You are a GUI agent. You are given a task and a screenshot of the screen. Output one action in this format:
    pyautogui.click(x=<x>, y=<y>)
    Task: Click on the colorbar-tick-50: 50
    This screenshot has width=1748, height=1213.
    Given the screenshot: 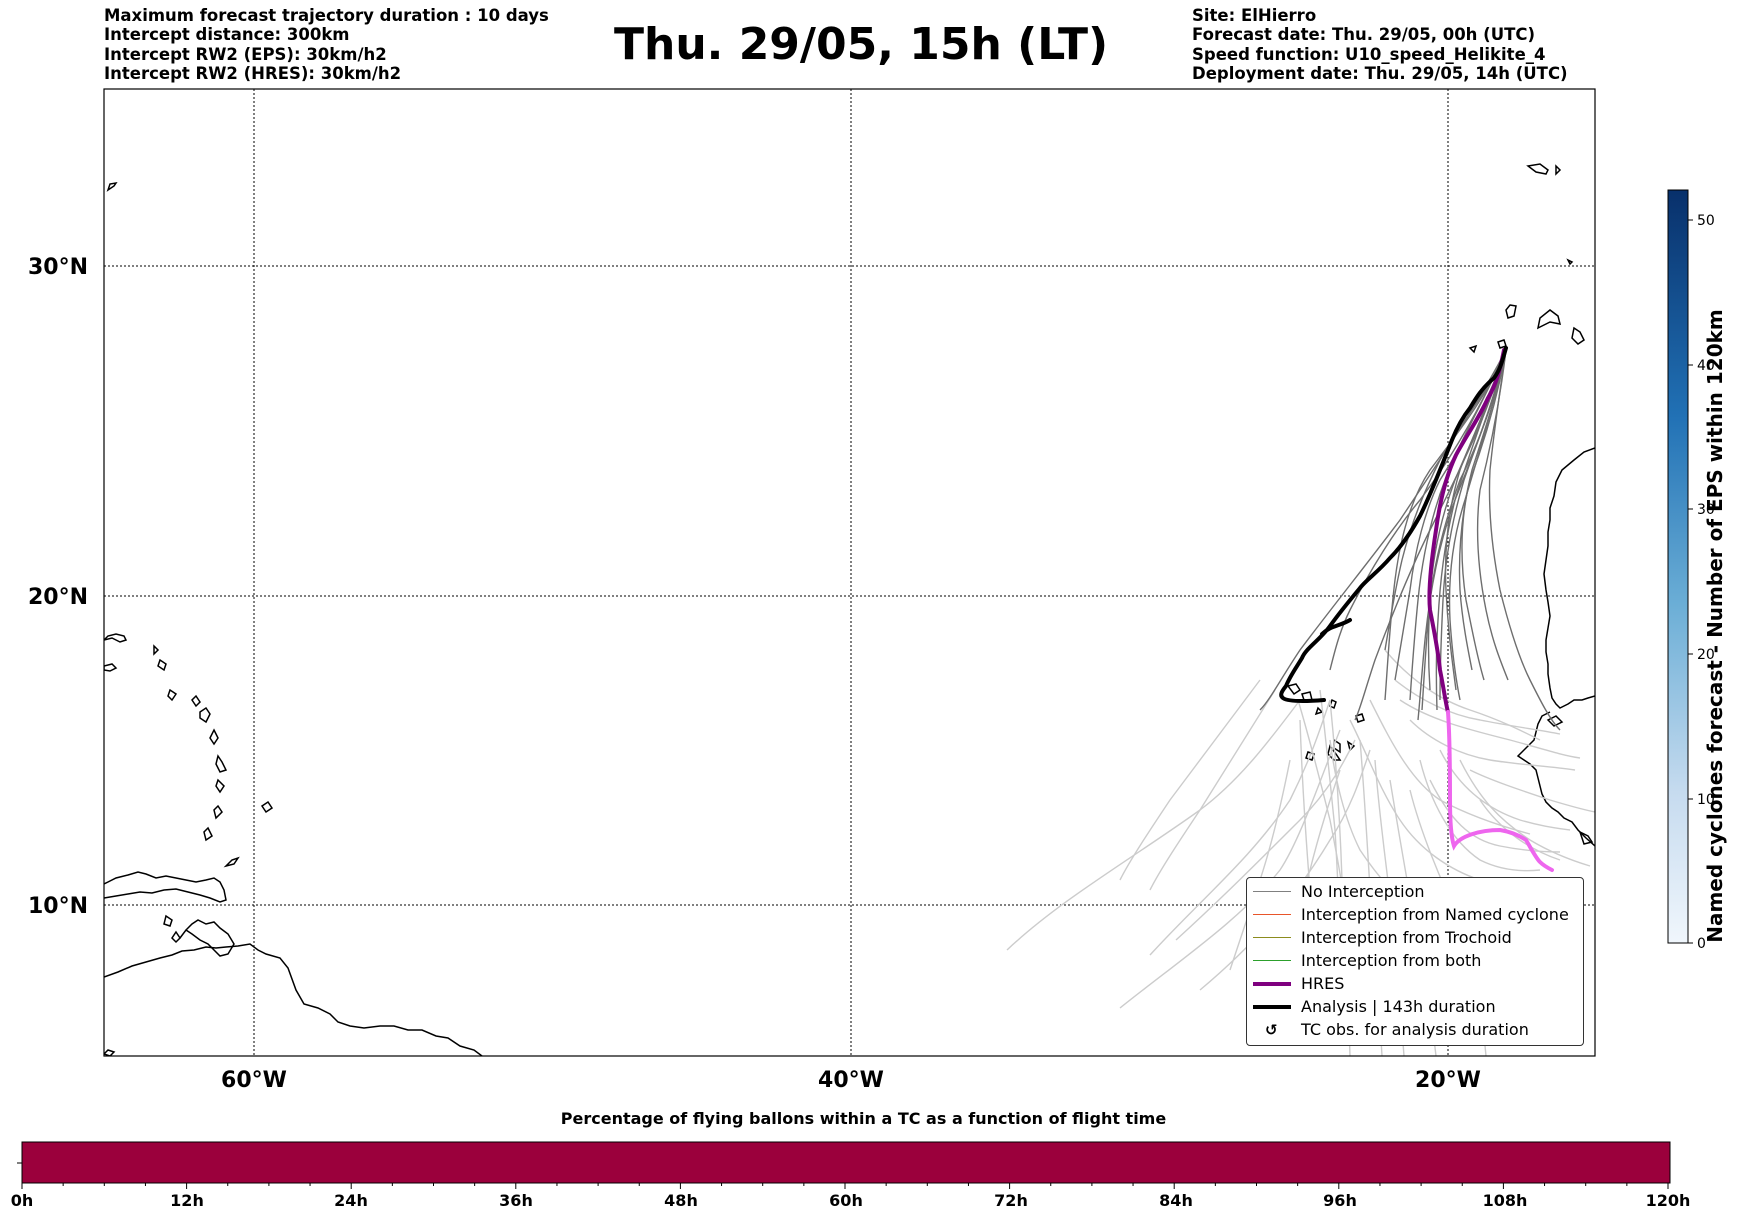 What is the action you would take?
    pyautogui.click(x=1706, y=221)
    